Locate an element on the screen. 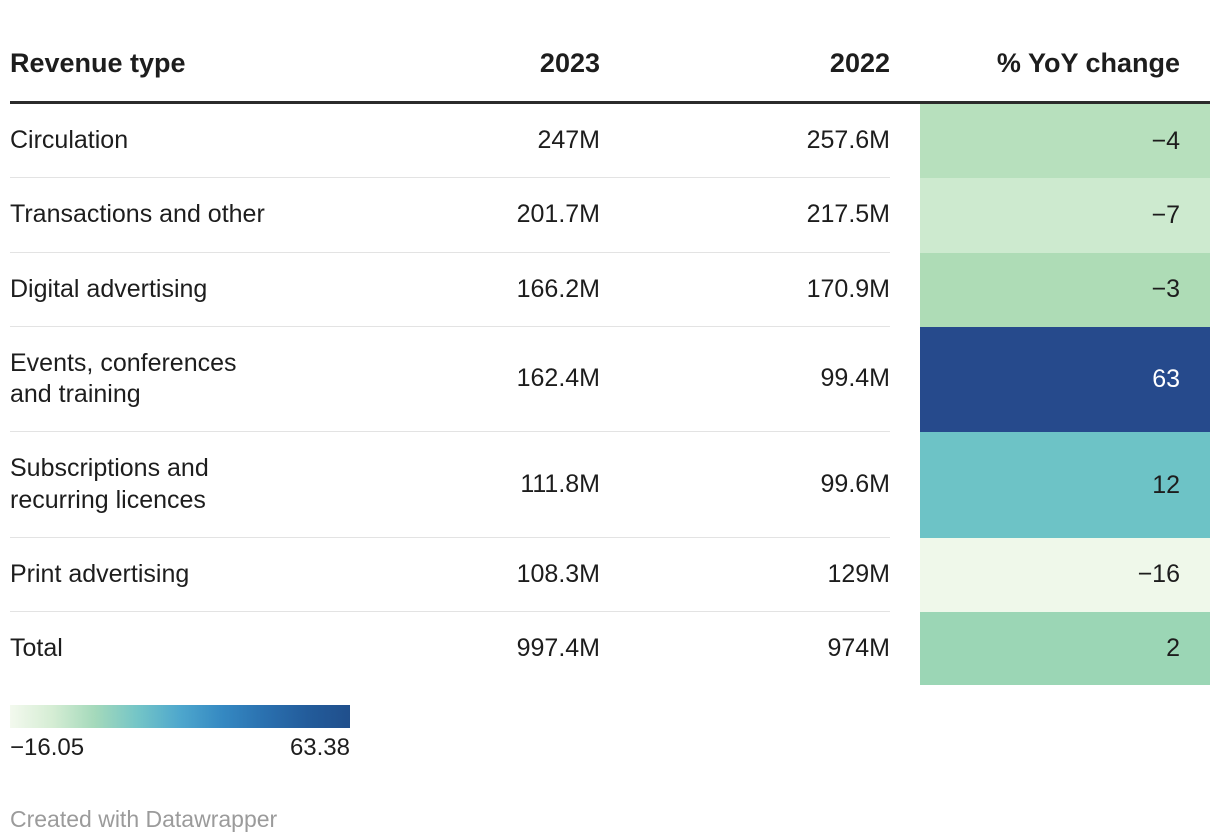 The width and height of the screenshot is (1220, 834). value-2022-cell: 99.4M is located at coordinates (745, 380).